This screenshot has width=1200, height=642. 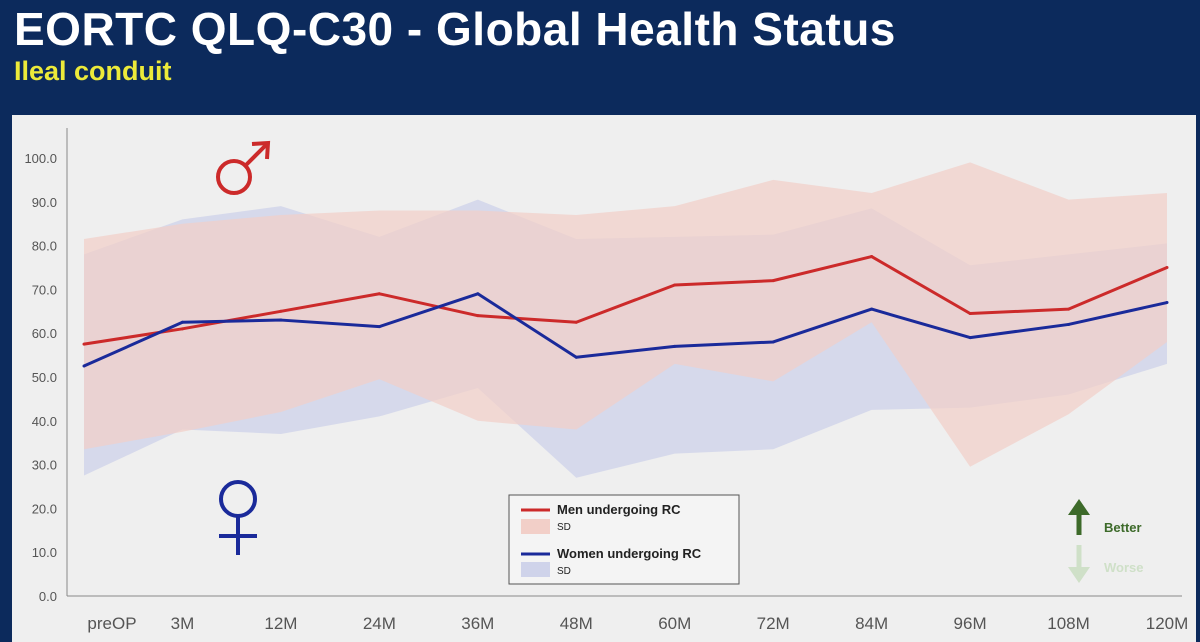 What do you see at coordinates (183, 623) in the screenshot?
I see `x-tick-label: 3M` at bounding box center [183, 623].